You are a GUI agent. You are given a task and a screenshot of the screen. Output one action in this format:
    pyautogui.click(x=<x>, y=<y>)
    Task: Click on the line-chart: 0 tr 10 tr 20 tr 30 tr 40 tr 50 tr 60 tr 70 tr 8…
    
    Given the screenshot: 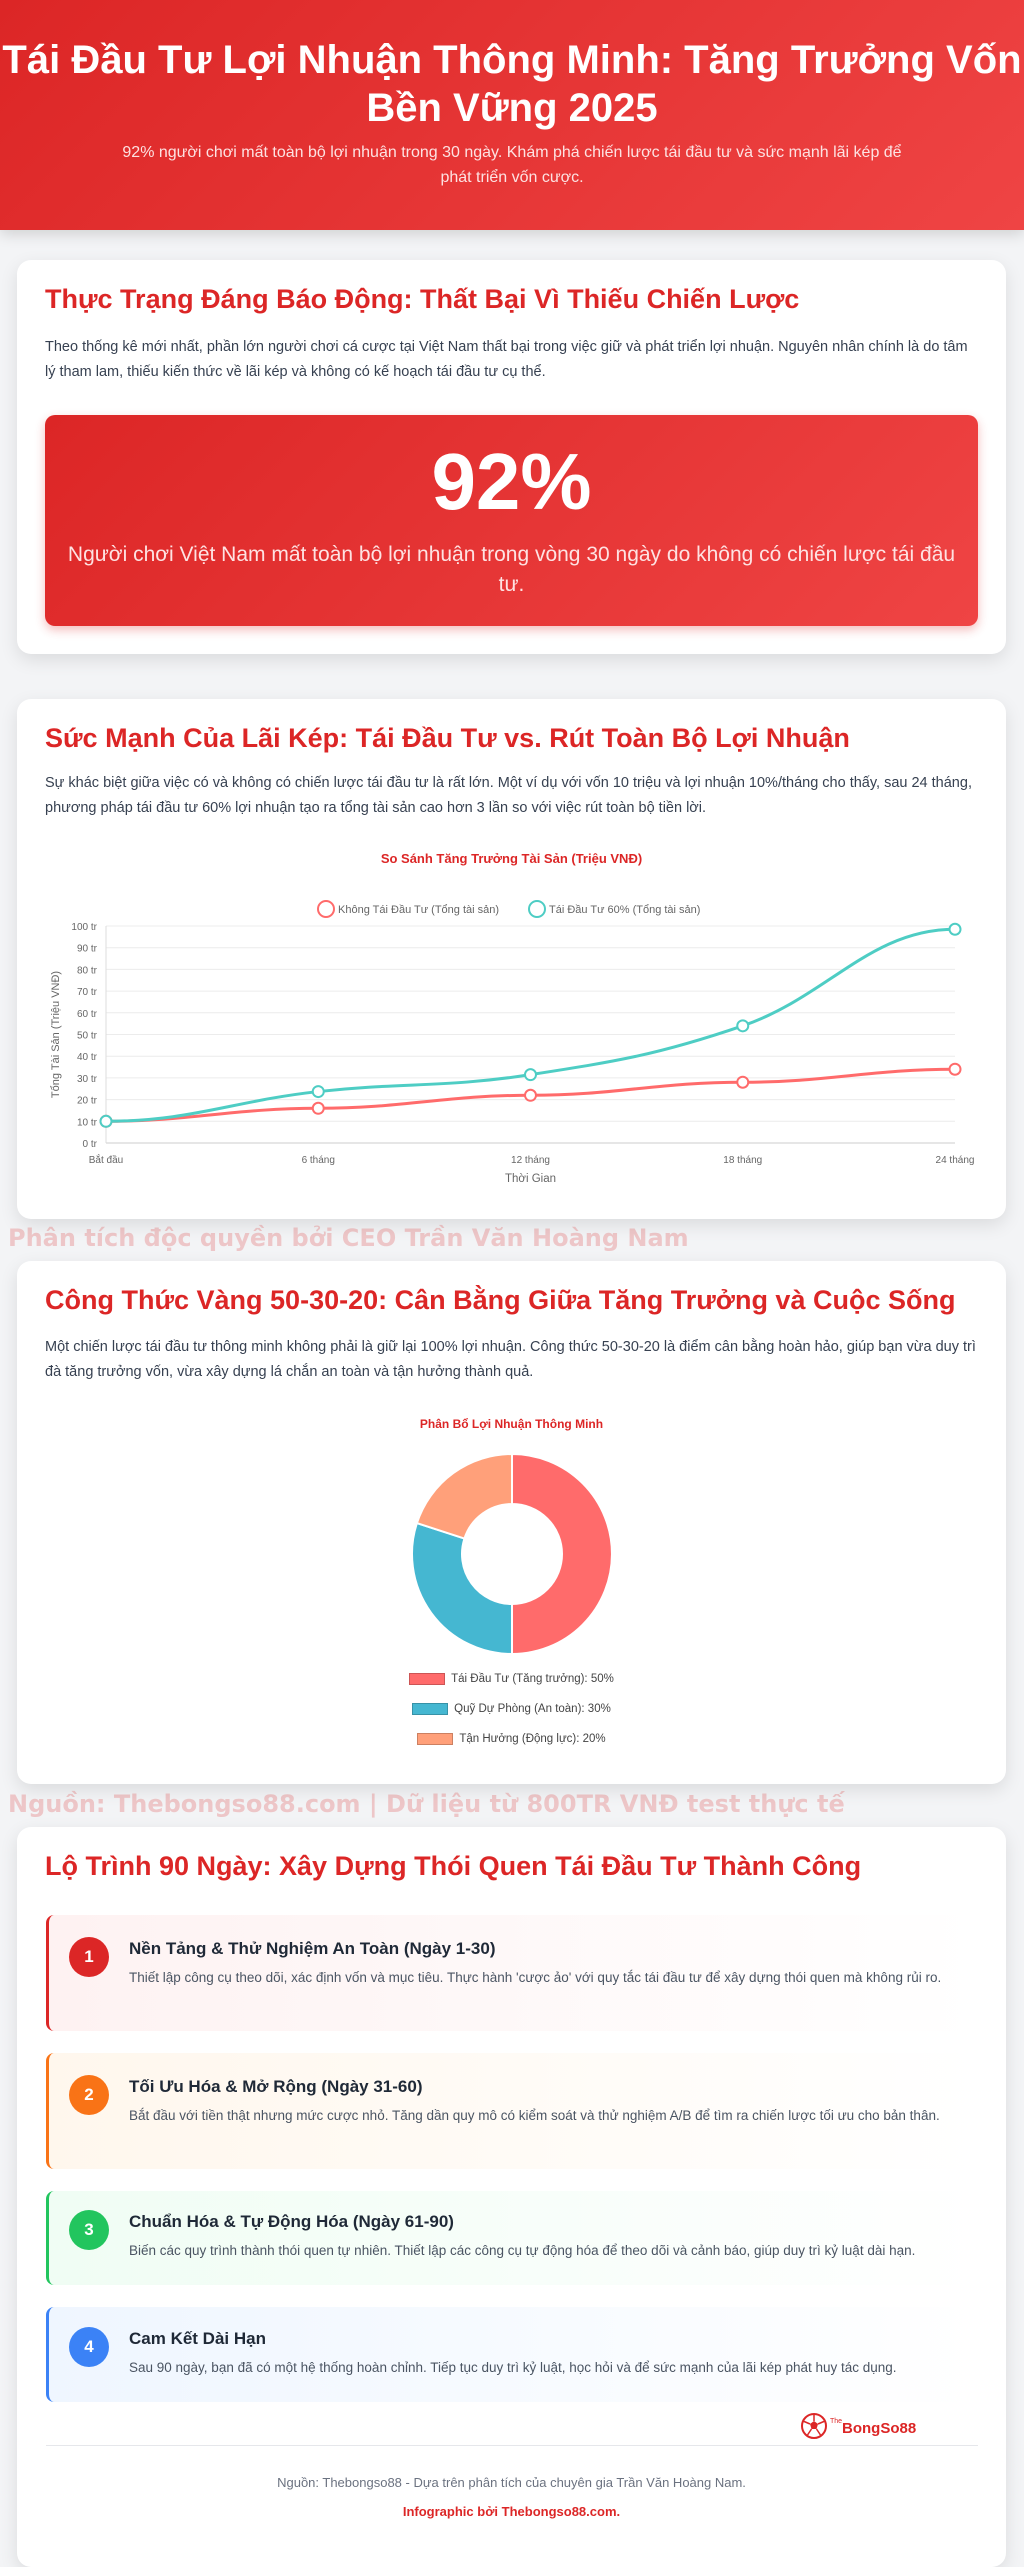 What is the action you would take?
    pyautogui.click(x=512, y=1042)
    